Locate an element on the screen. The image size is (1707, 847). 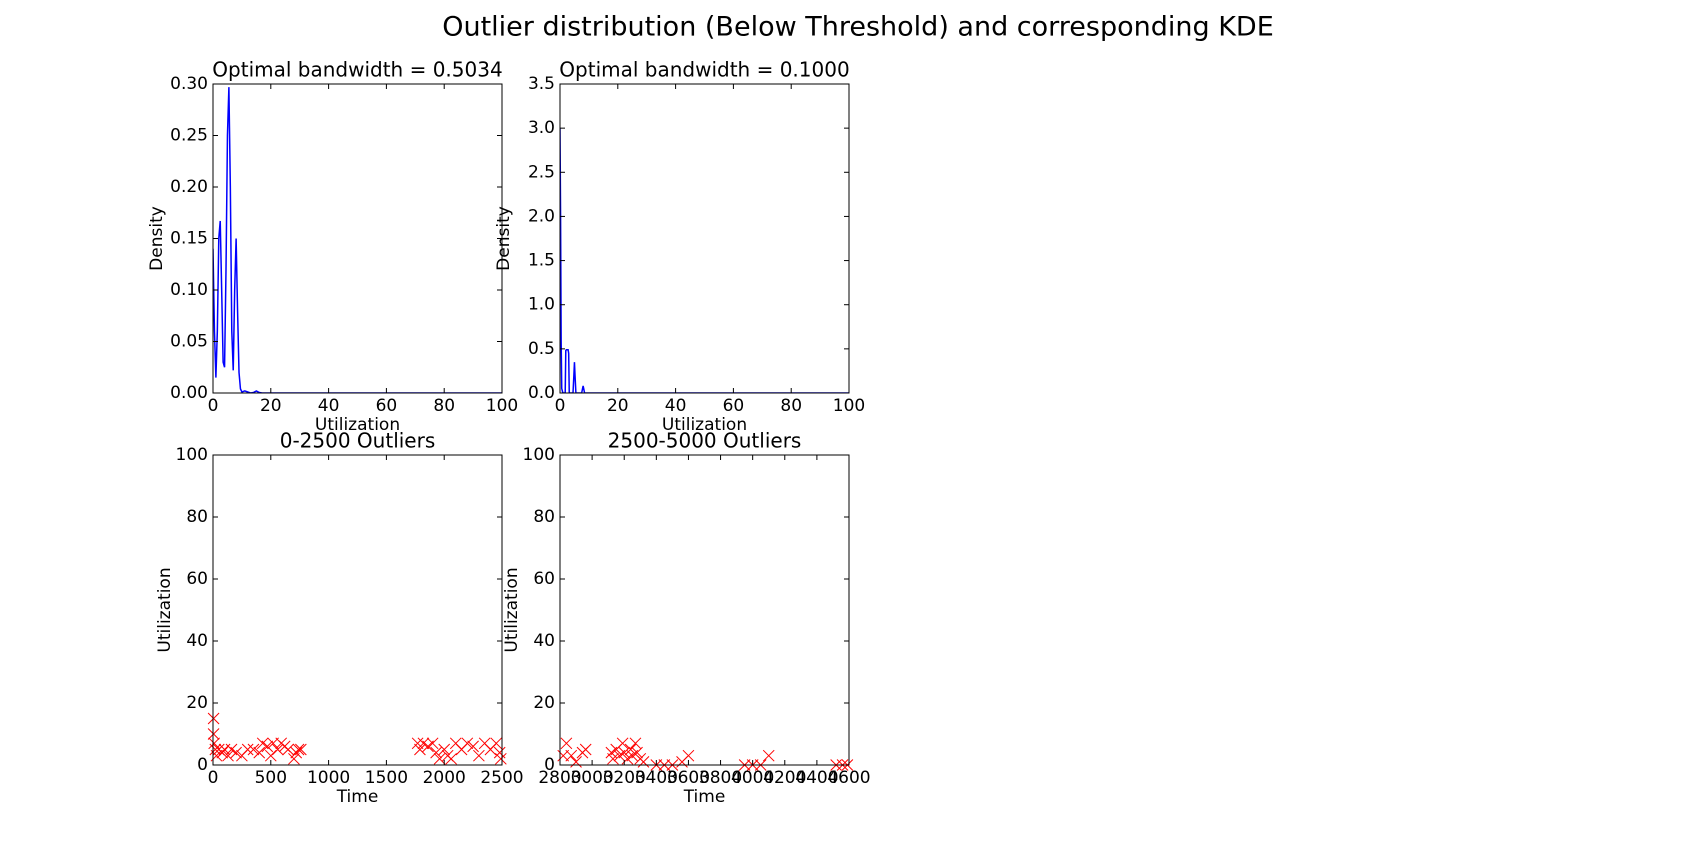
x-tick-label: 4600 is located at coordinates (848, 778).